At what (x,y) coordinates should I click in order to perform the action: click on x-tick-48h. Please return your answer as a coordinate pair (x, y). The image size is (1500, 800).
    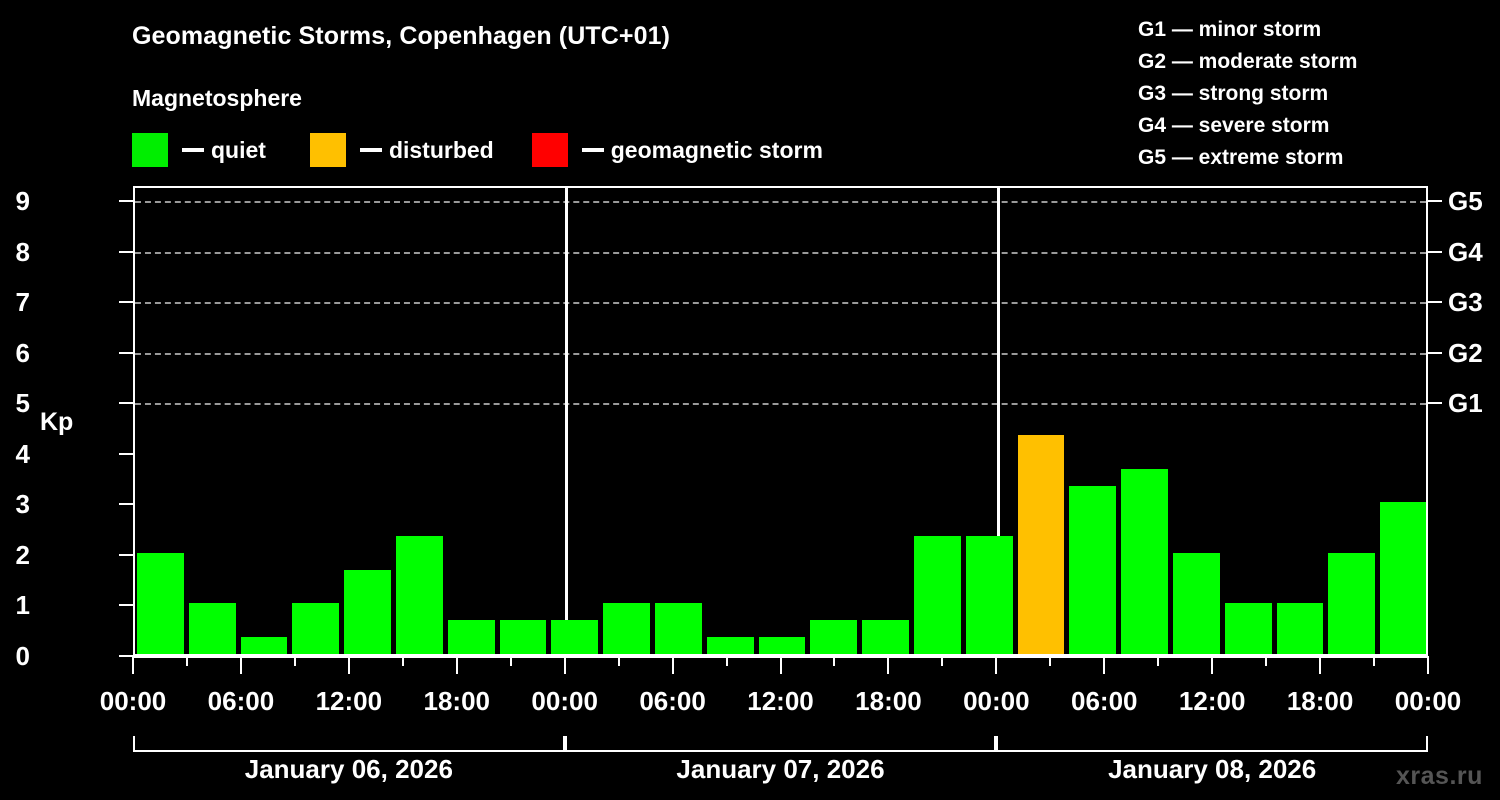
    Looking at the image, I should click on (996, 665).